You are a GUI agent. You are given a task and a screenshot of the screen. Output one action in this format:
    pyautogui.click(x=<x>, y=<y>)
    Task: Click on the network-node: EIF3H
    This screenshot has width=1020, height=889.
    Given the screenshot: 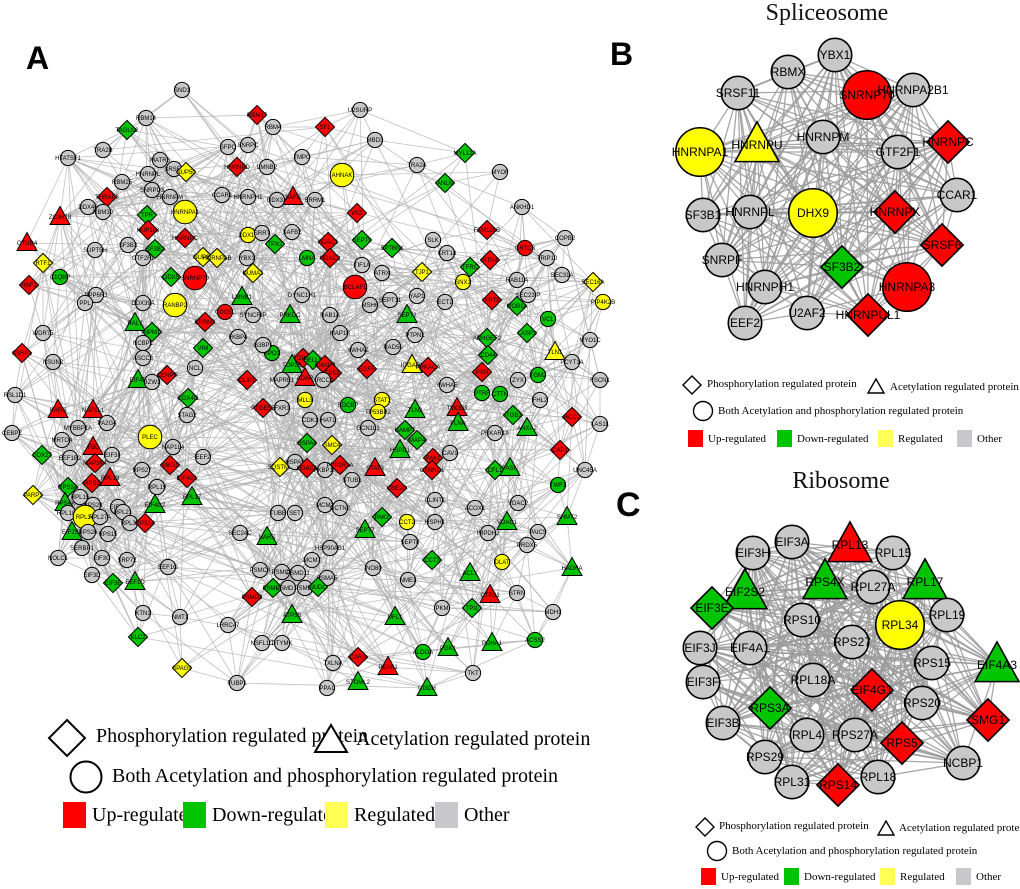 What is the action you would take?
    pyautogui.click(x=753, y=553)
    